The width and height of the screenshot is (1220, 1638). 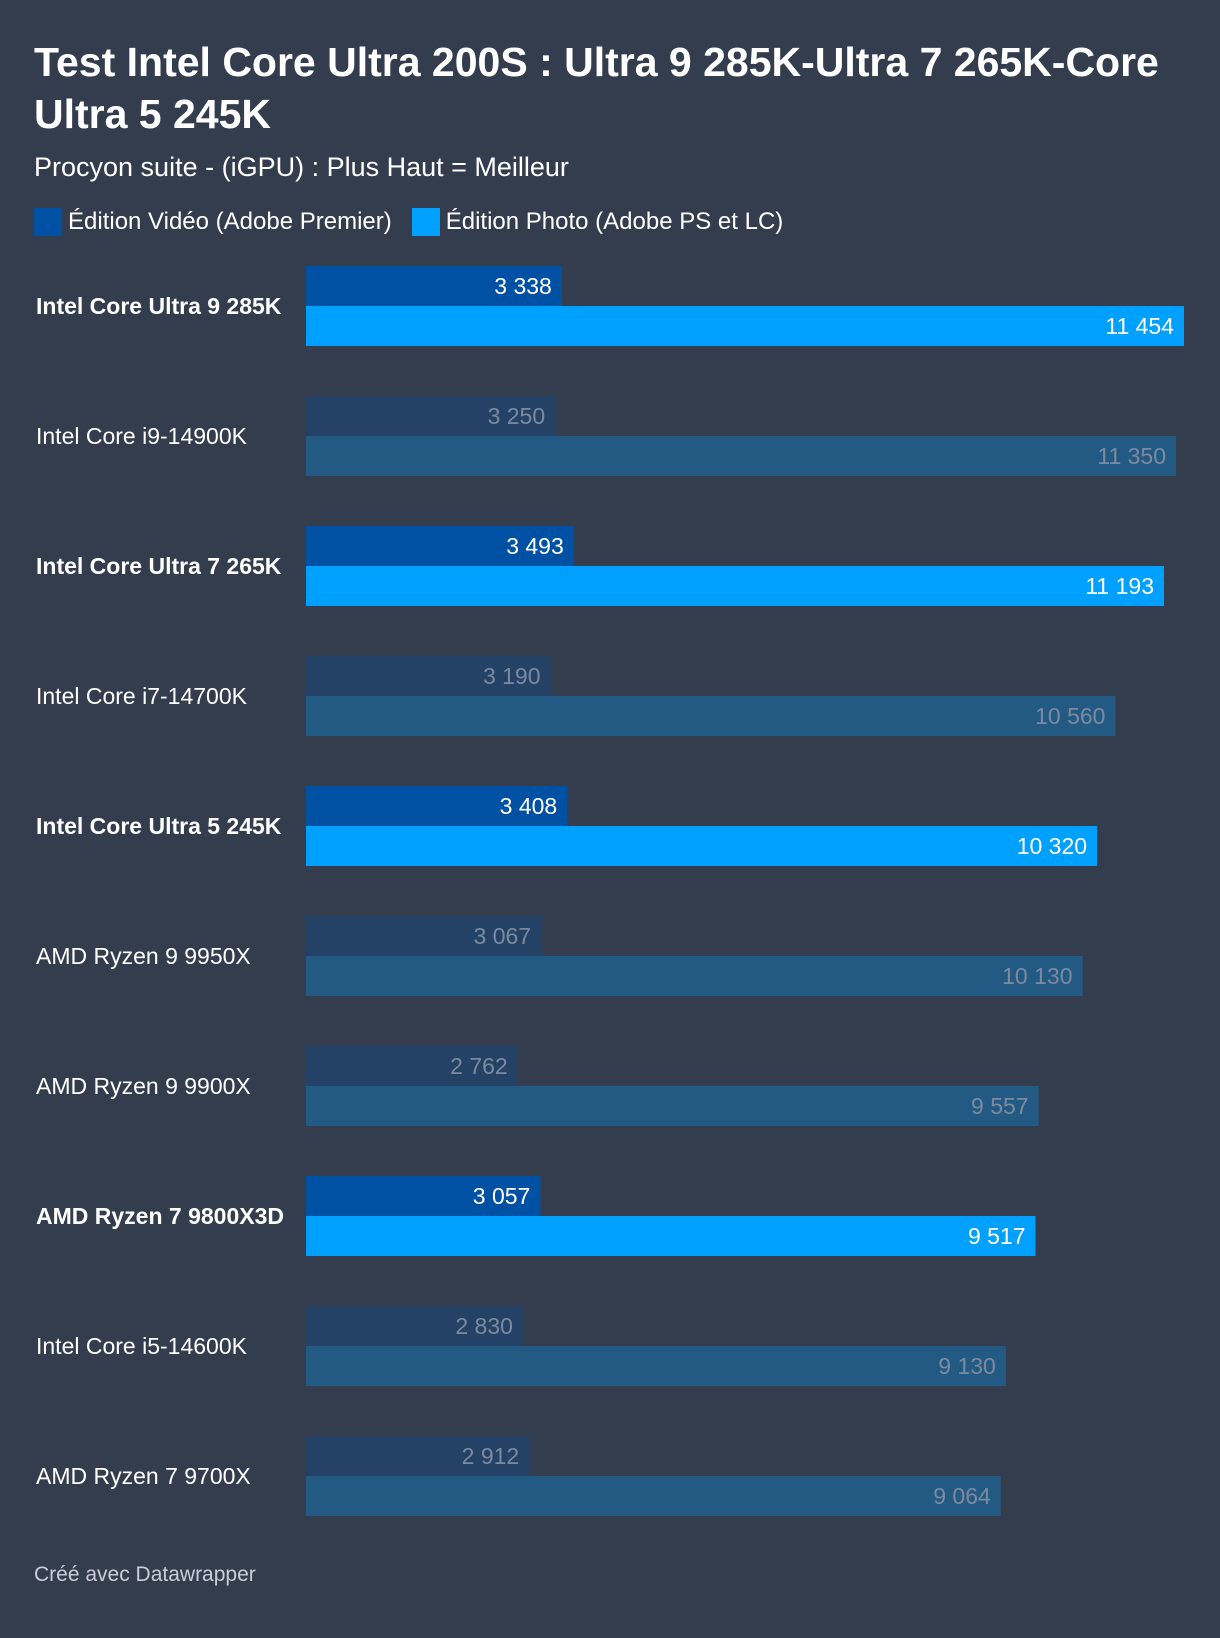 I want to click on category-label-amd-ryzen-7-9800x3d: AMD Ryzen 7 9800X3D, so click(x=160, y=1216).